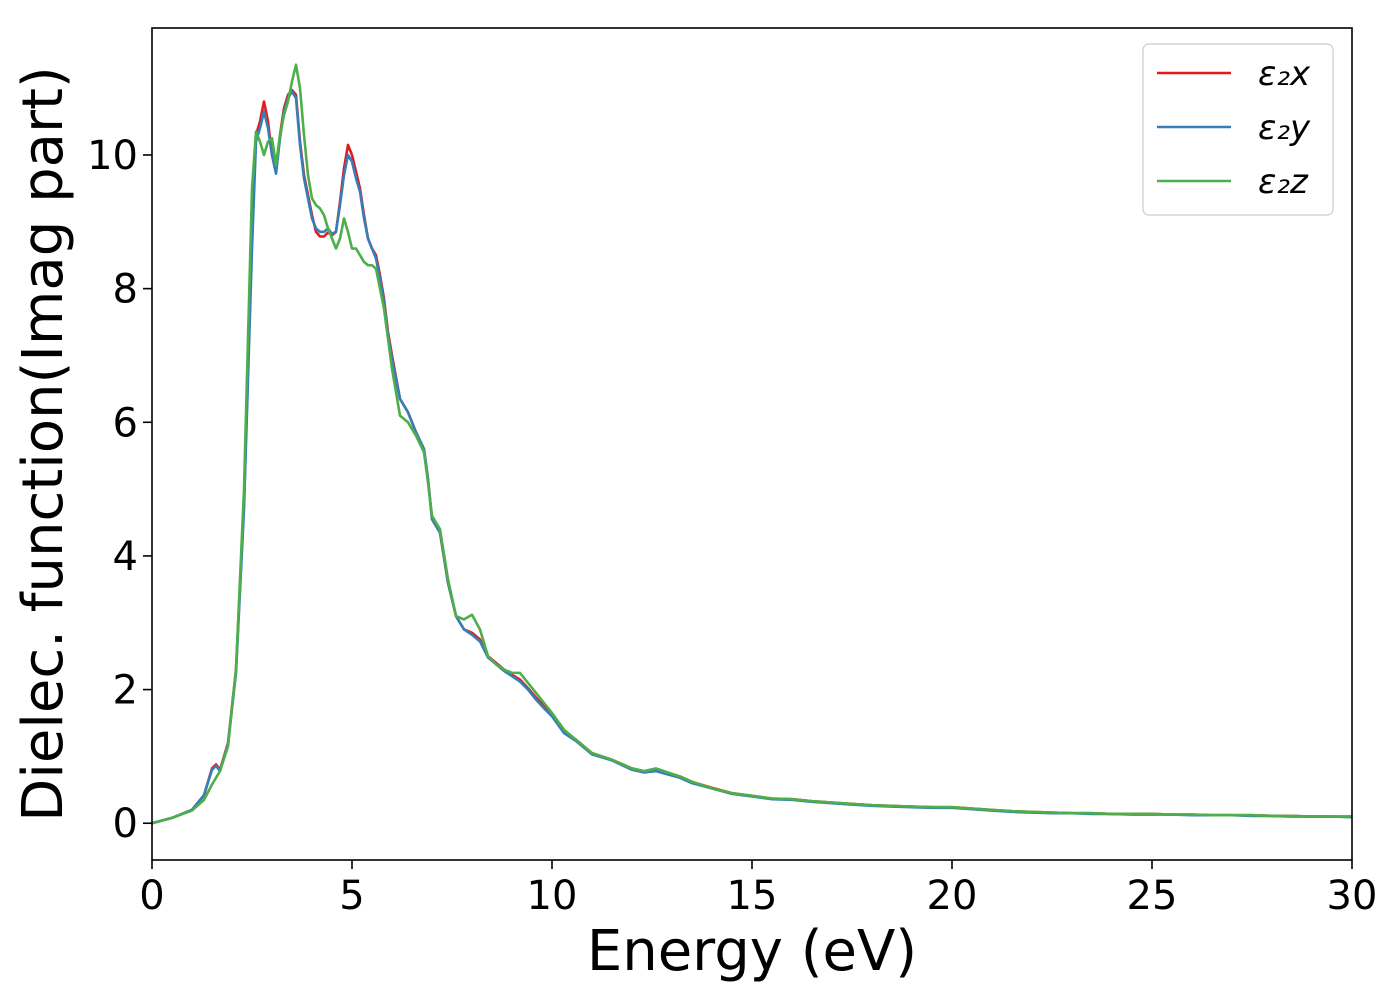 The image size is (1400, 1005). I want to click on x-tick-label: 25, so click(1152, 896).